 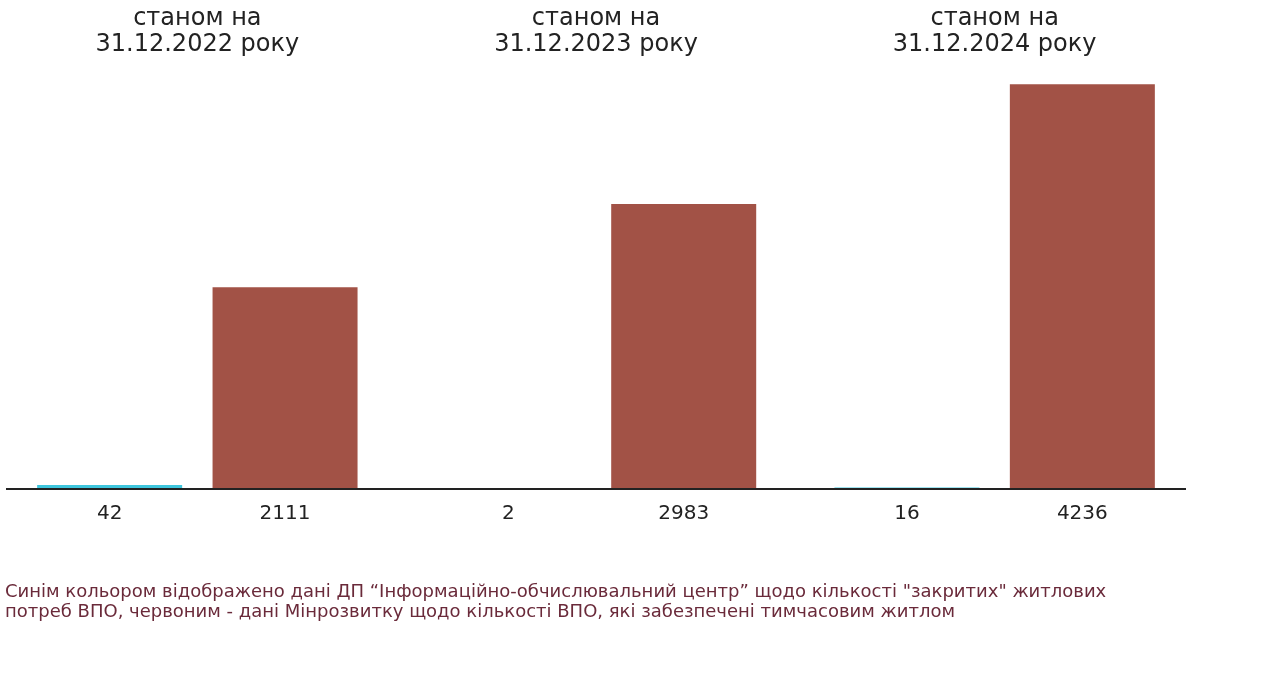 What do you see at coordinates (907, 512) in the screenshot?
I see `data-label: 16` at bounding box center [907, 512].